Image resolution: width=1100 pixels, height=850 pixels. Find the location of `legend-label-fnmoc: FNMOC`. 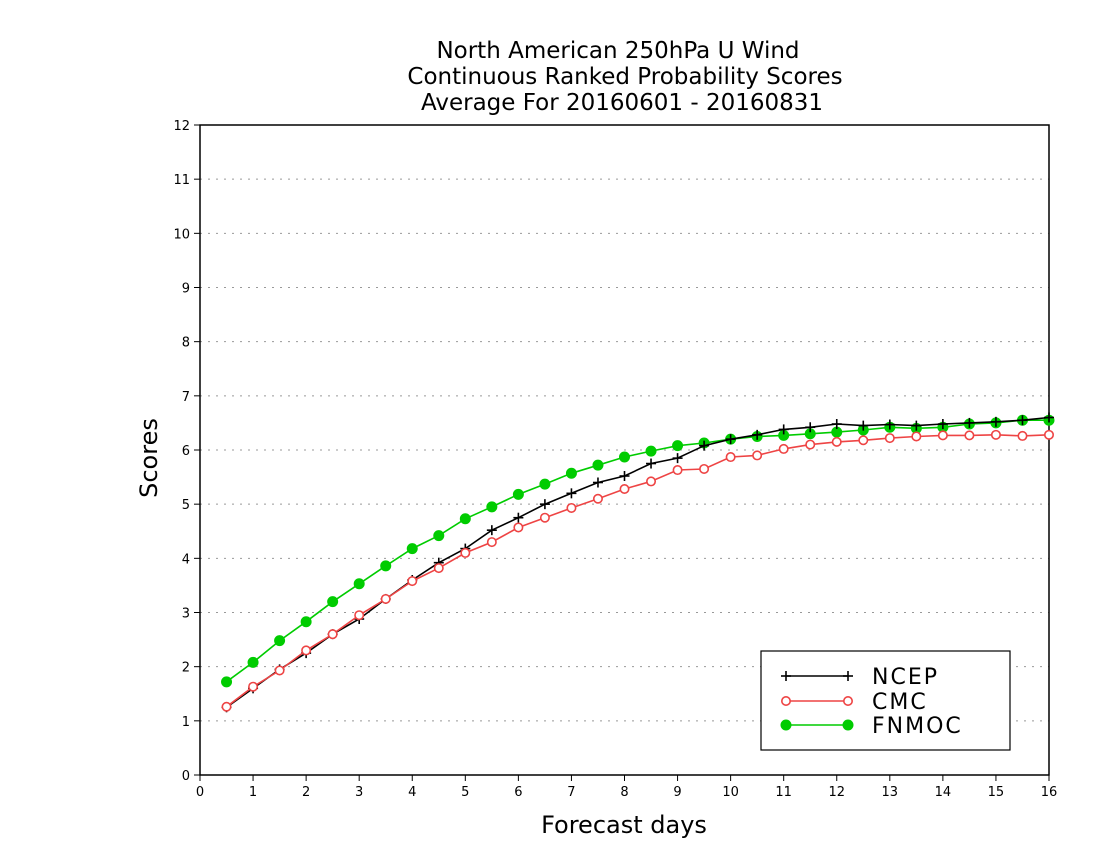

legend-label-fnmoc: FNMOC is located at coordinates (917, 726).